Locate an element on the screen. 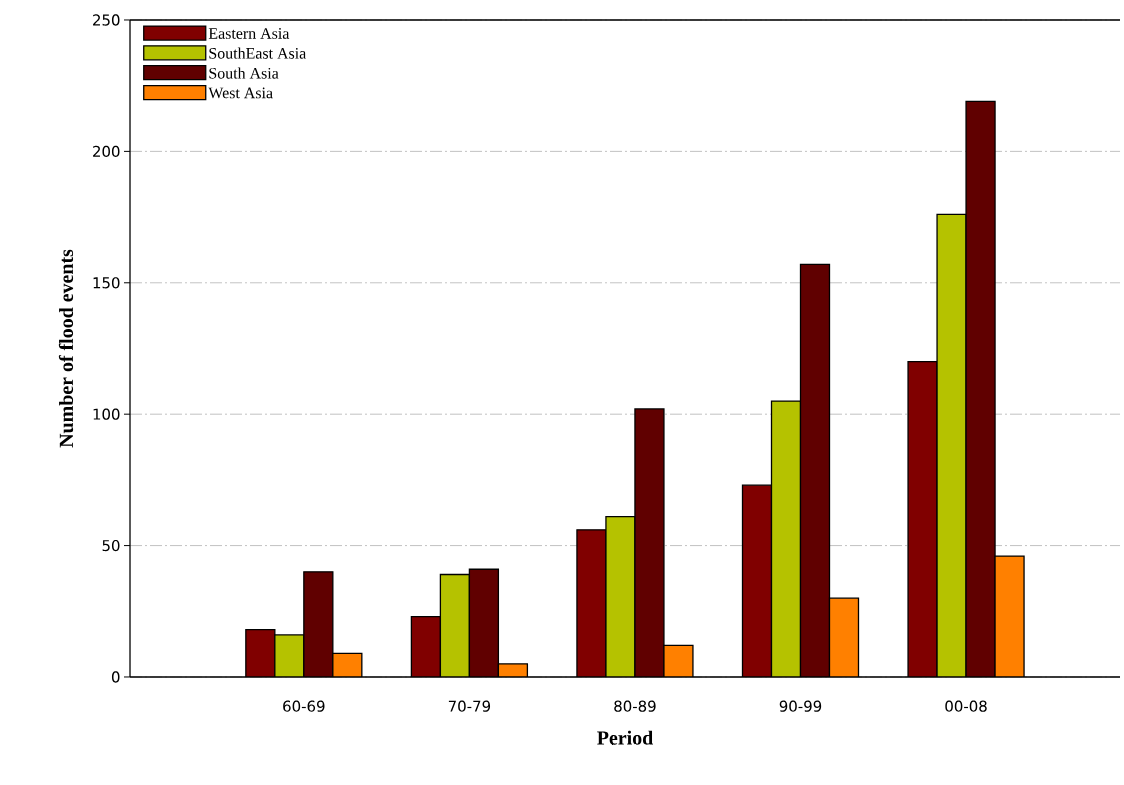  y-tick-label: 200 is located at coordinates (106, 151).